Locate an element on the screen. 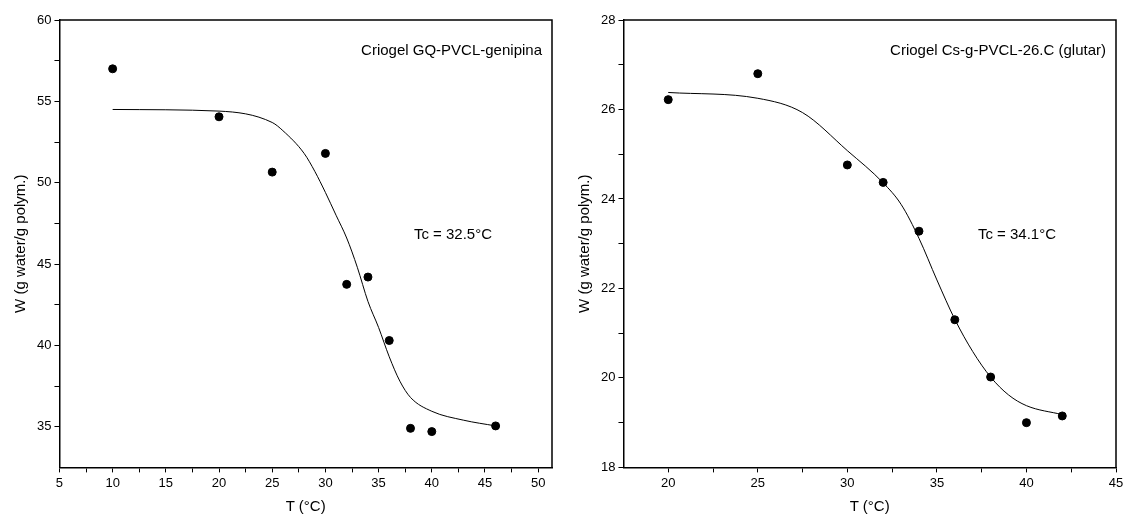 The width and height of the screenshot is (1136, 529). annotation: Criogel GQ-PVCL-genipina is located at coordinates (452, 49).